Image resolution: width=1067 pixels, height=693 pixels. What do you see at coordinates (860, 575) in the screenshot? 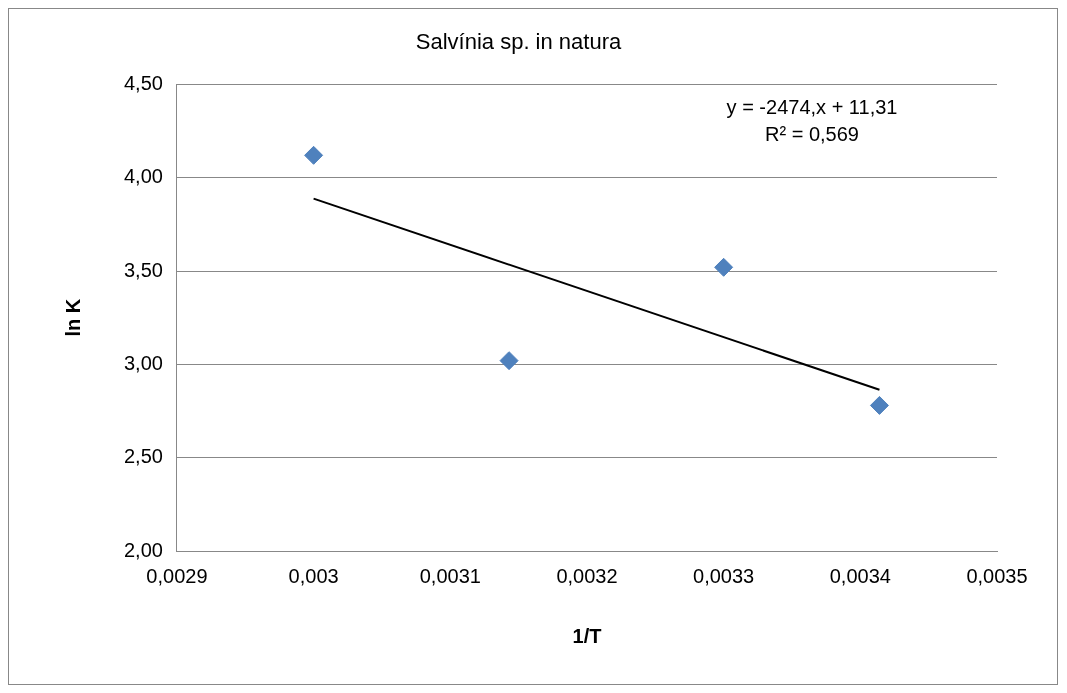
I see `x-tick-label: 0,0034` at bounding box center [860, 575].